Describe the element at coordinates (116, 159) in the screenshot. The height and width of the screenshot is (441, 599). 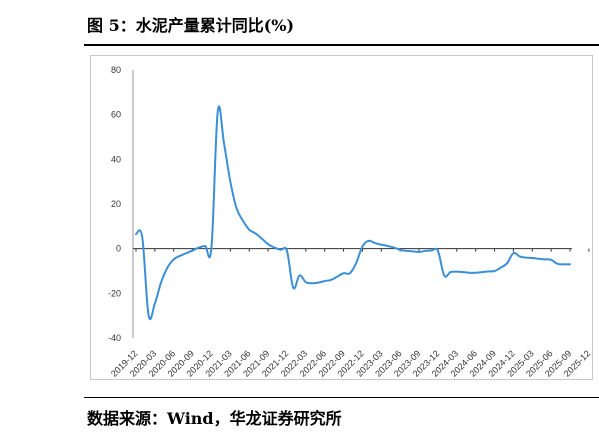
I see `y-tick-label: 40` at that location.